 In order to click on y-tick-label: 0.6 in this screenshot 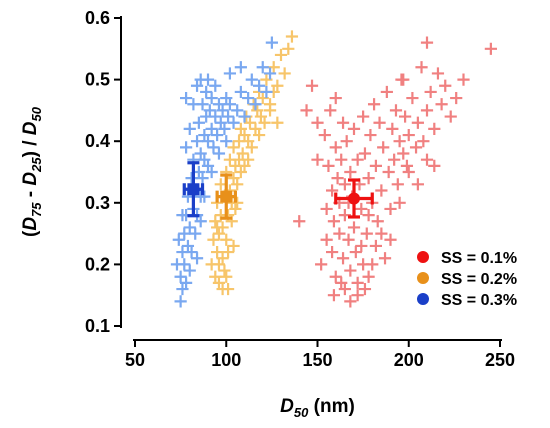, I will do `click(97, 18)`.